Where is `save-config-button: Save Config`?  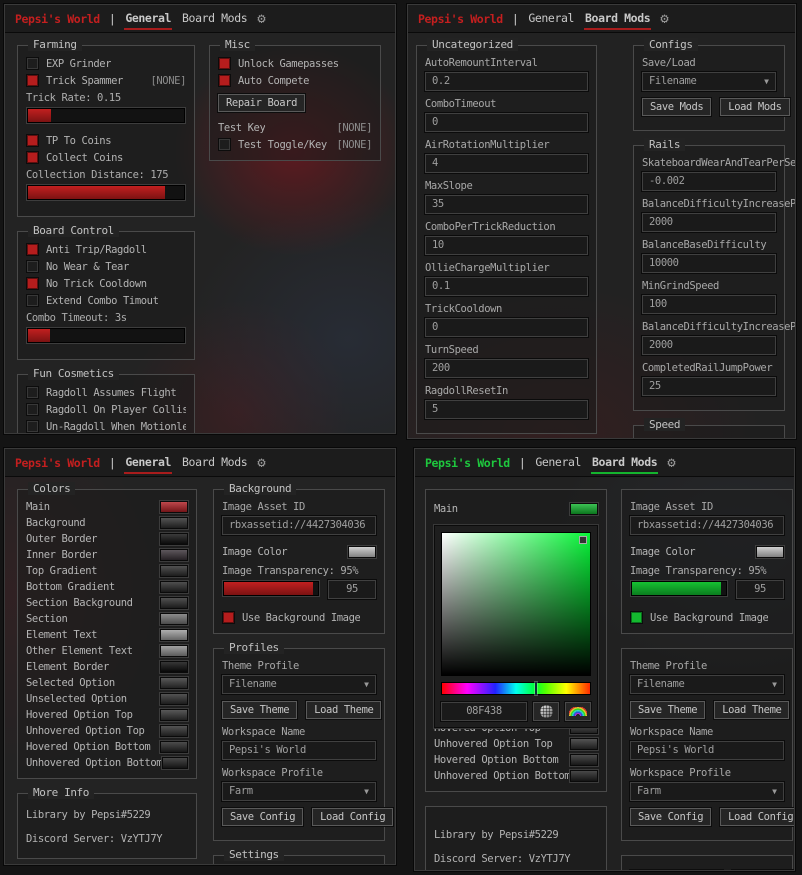
save-config-button: Save Config is located at coordinates (671, 817).